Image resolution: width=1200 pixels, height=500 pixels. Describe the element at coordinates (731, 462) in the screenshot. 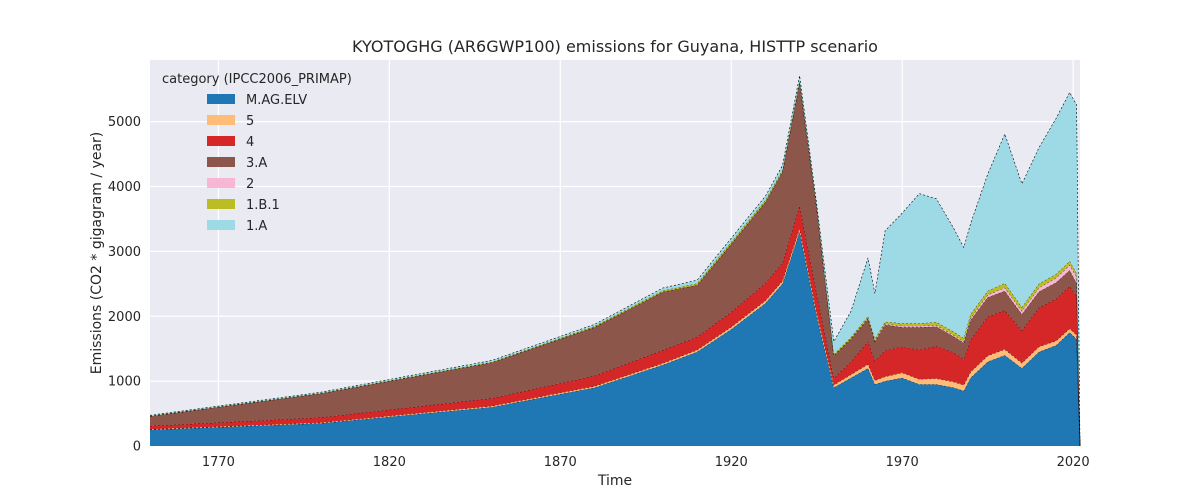

I see `x-tick-label: 1920` at that location.